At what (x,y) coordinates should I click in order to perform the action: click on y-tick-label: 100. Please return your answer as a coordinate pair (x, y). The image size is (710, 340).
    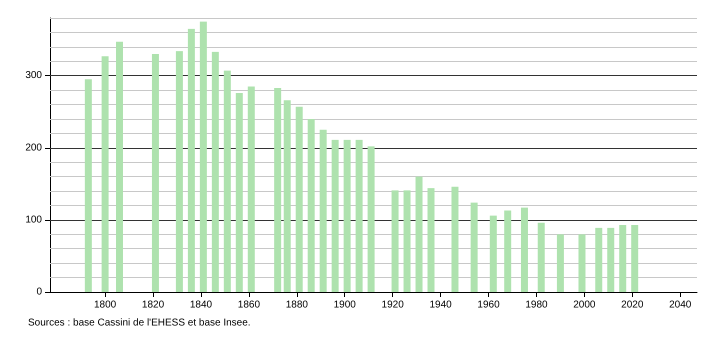
    Looking at the image, I should click on (33, 220).